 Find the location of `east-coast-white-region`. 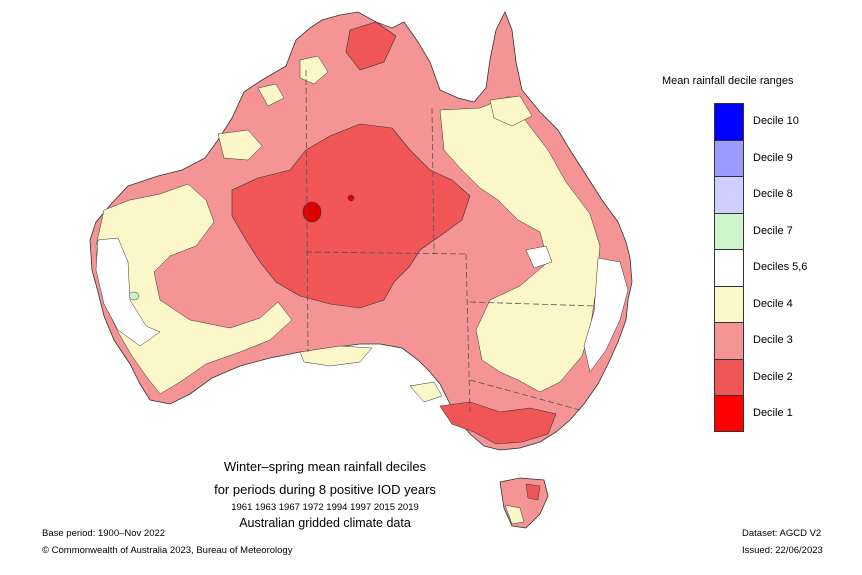

east-coast-white-region is located at coordinates (606, 315).